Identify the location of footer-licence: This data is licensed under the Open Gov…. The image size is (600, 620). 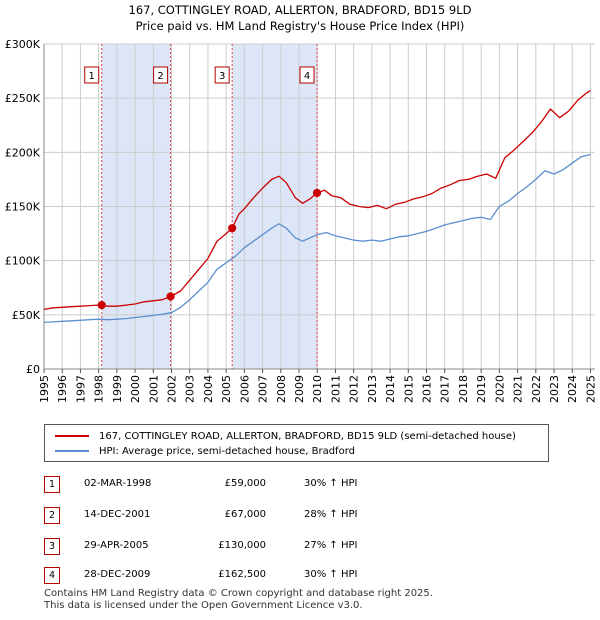
(203, 605).